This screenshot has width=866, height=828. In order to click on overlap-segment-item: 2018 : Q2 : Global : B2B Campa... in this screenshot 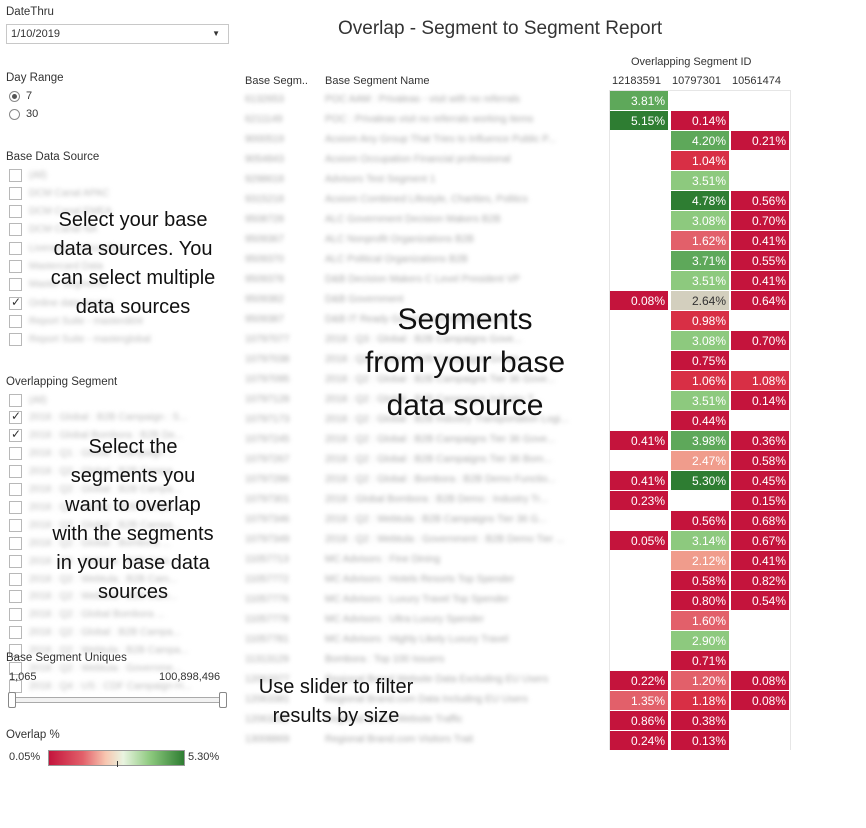, I will do `click(119, 490)`.